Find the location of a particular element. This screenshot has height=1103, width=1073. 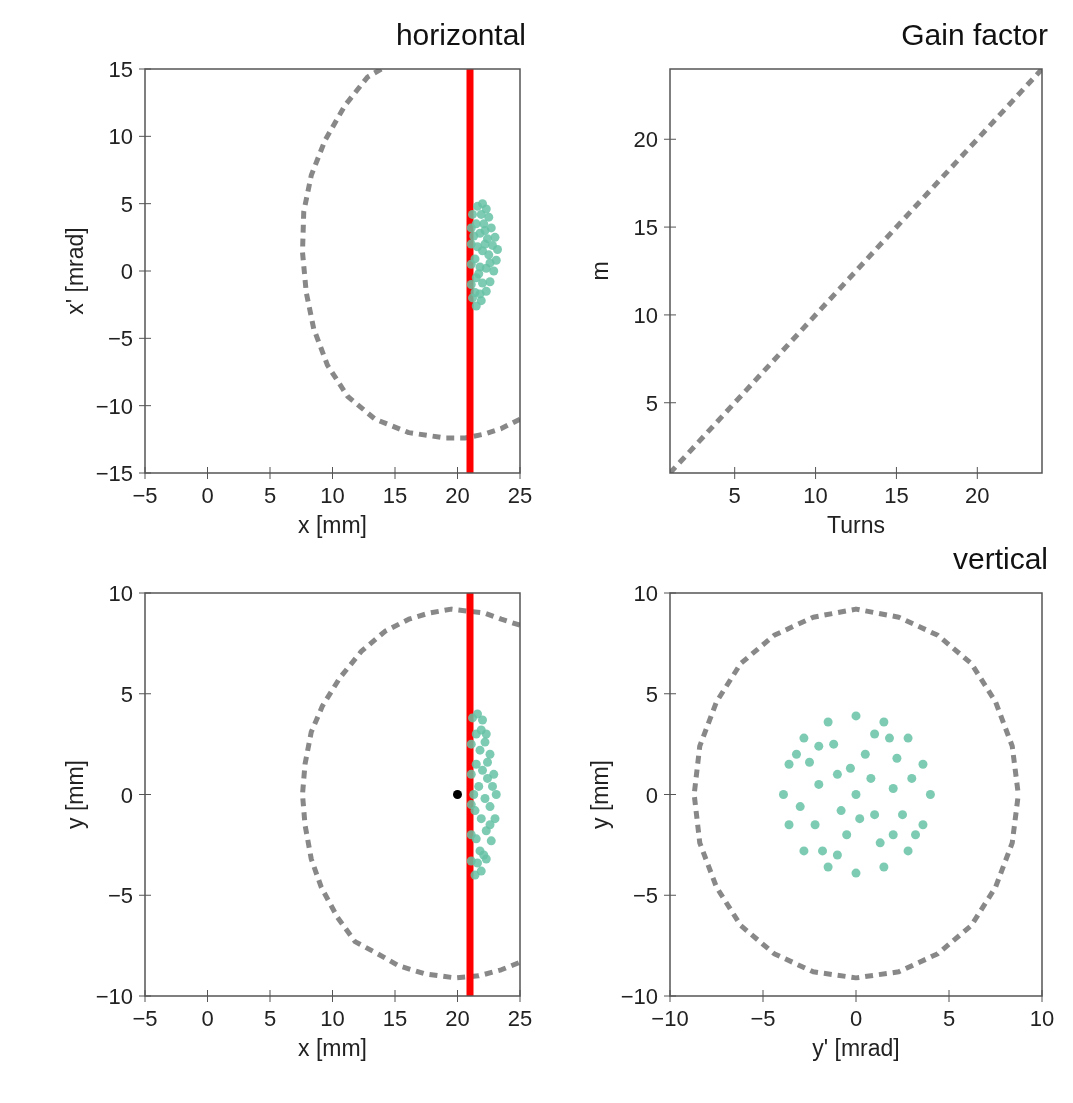

x-tick-label: −5 is located at coordinates (763, 1018).